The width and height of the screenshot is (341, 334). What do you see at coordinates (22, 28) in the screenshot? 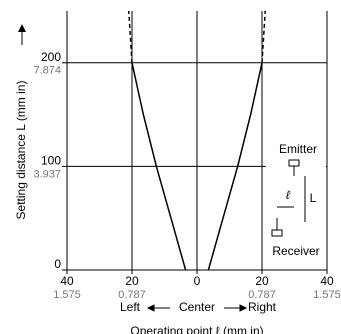
I see `y-axis-arrowhead` at bounding box center [22, 28].